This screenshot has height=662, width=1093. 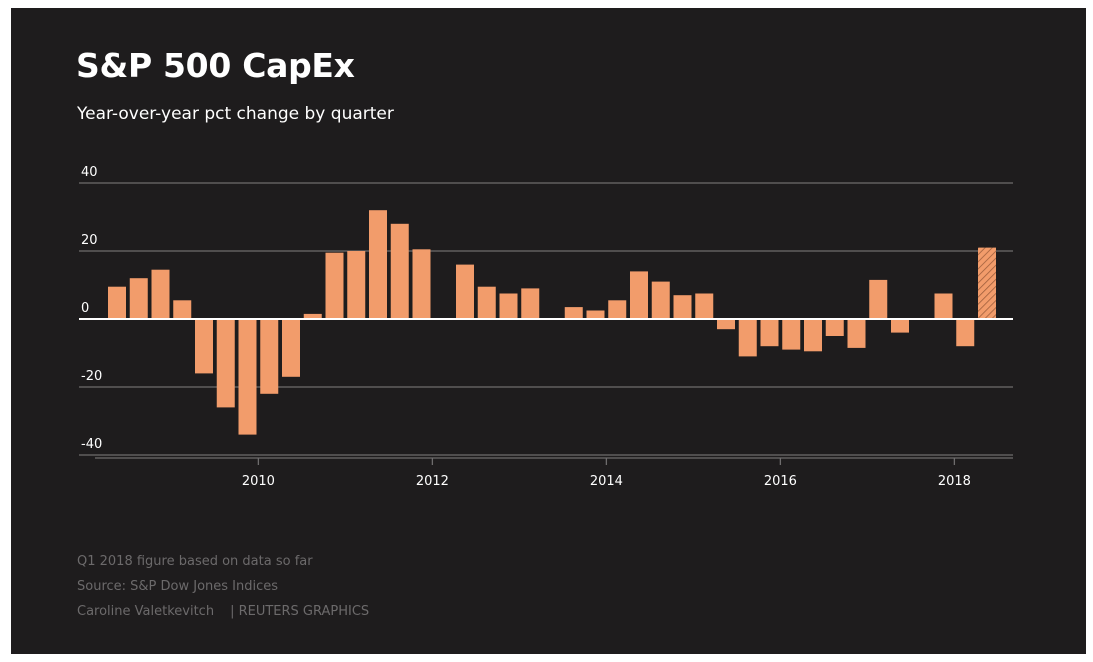 What do you see at coordinates (89, 240) in the screenshot?
I see `y-tick-label: 20` at bounding box center [89, 240].